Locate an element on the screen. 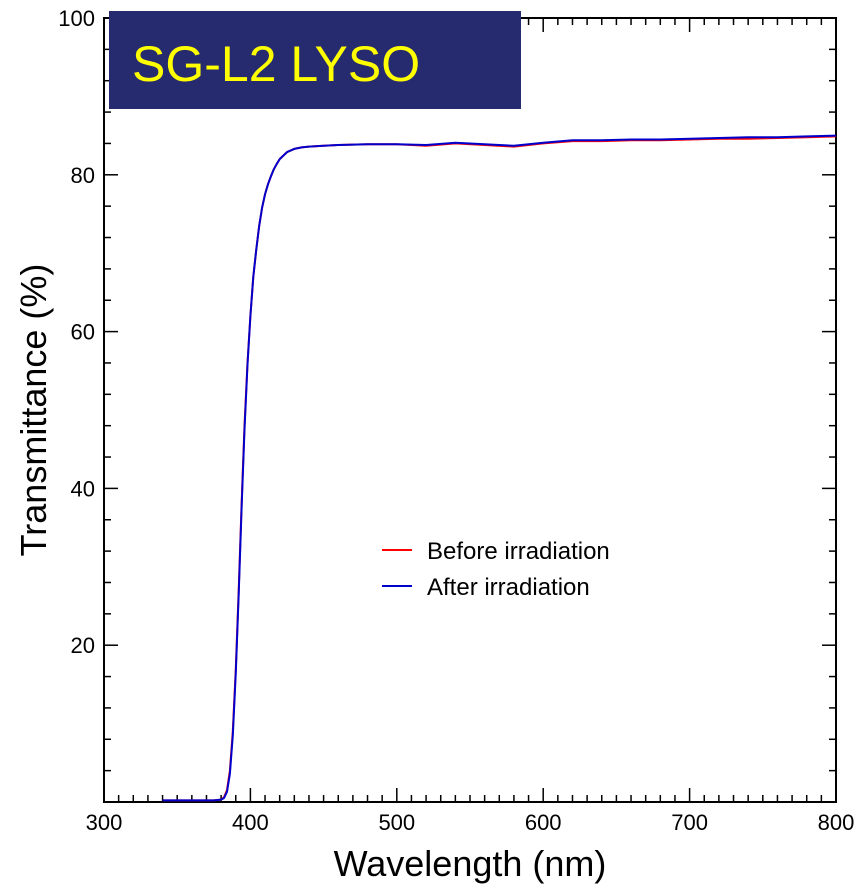 The width and height of the screenshot is (862, 892). legend-label-after: After irradiation is located at coordinates (508, 587).